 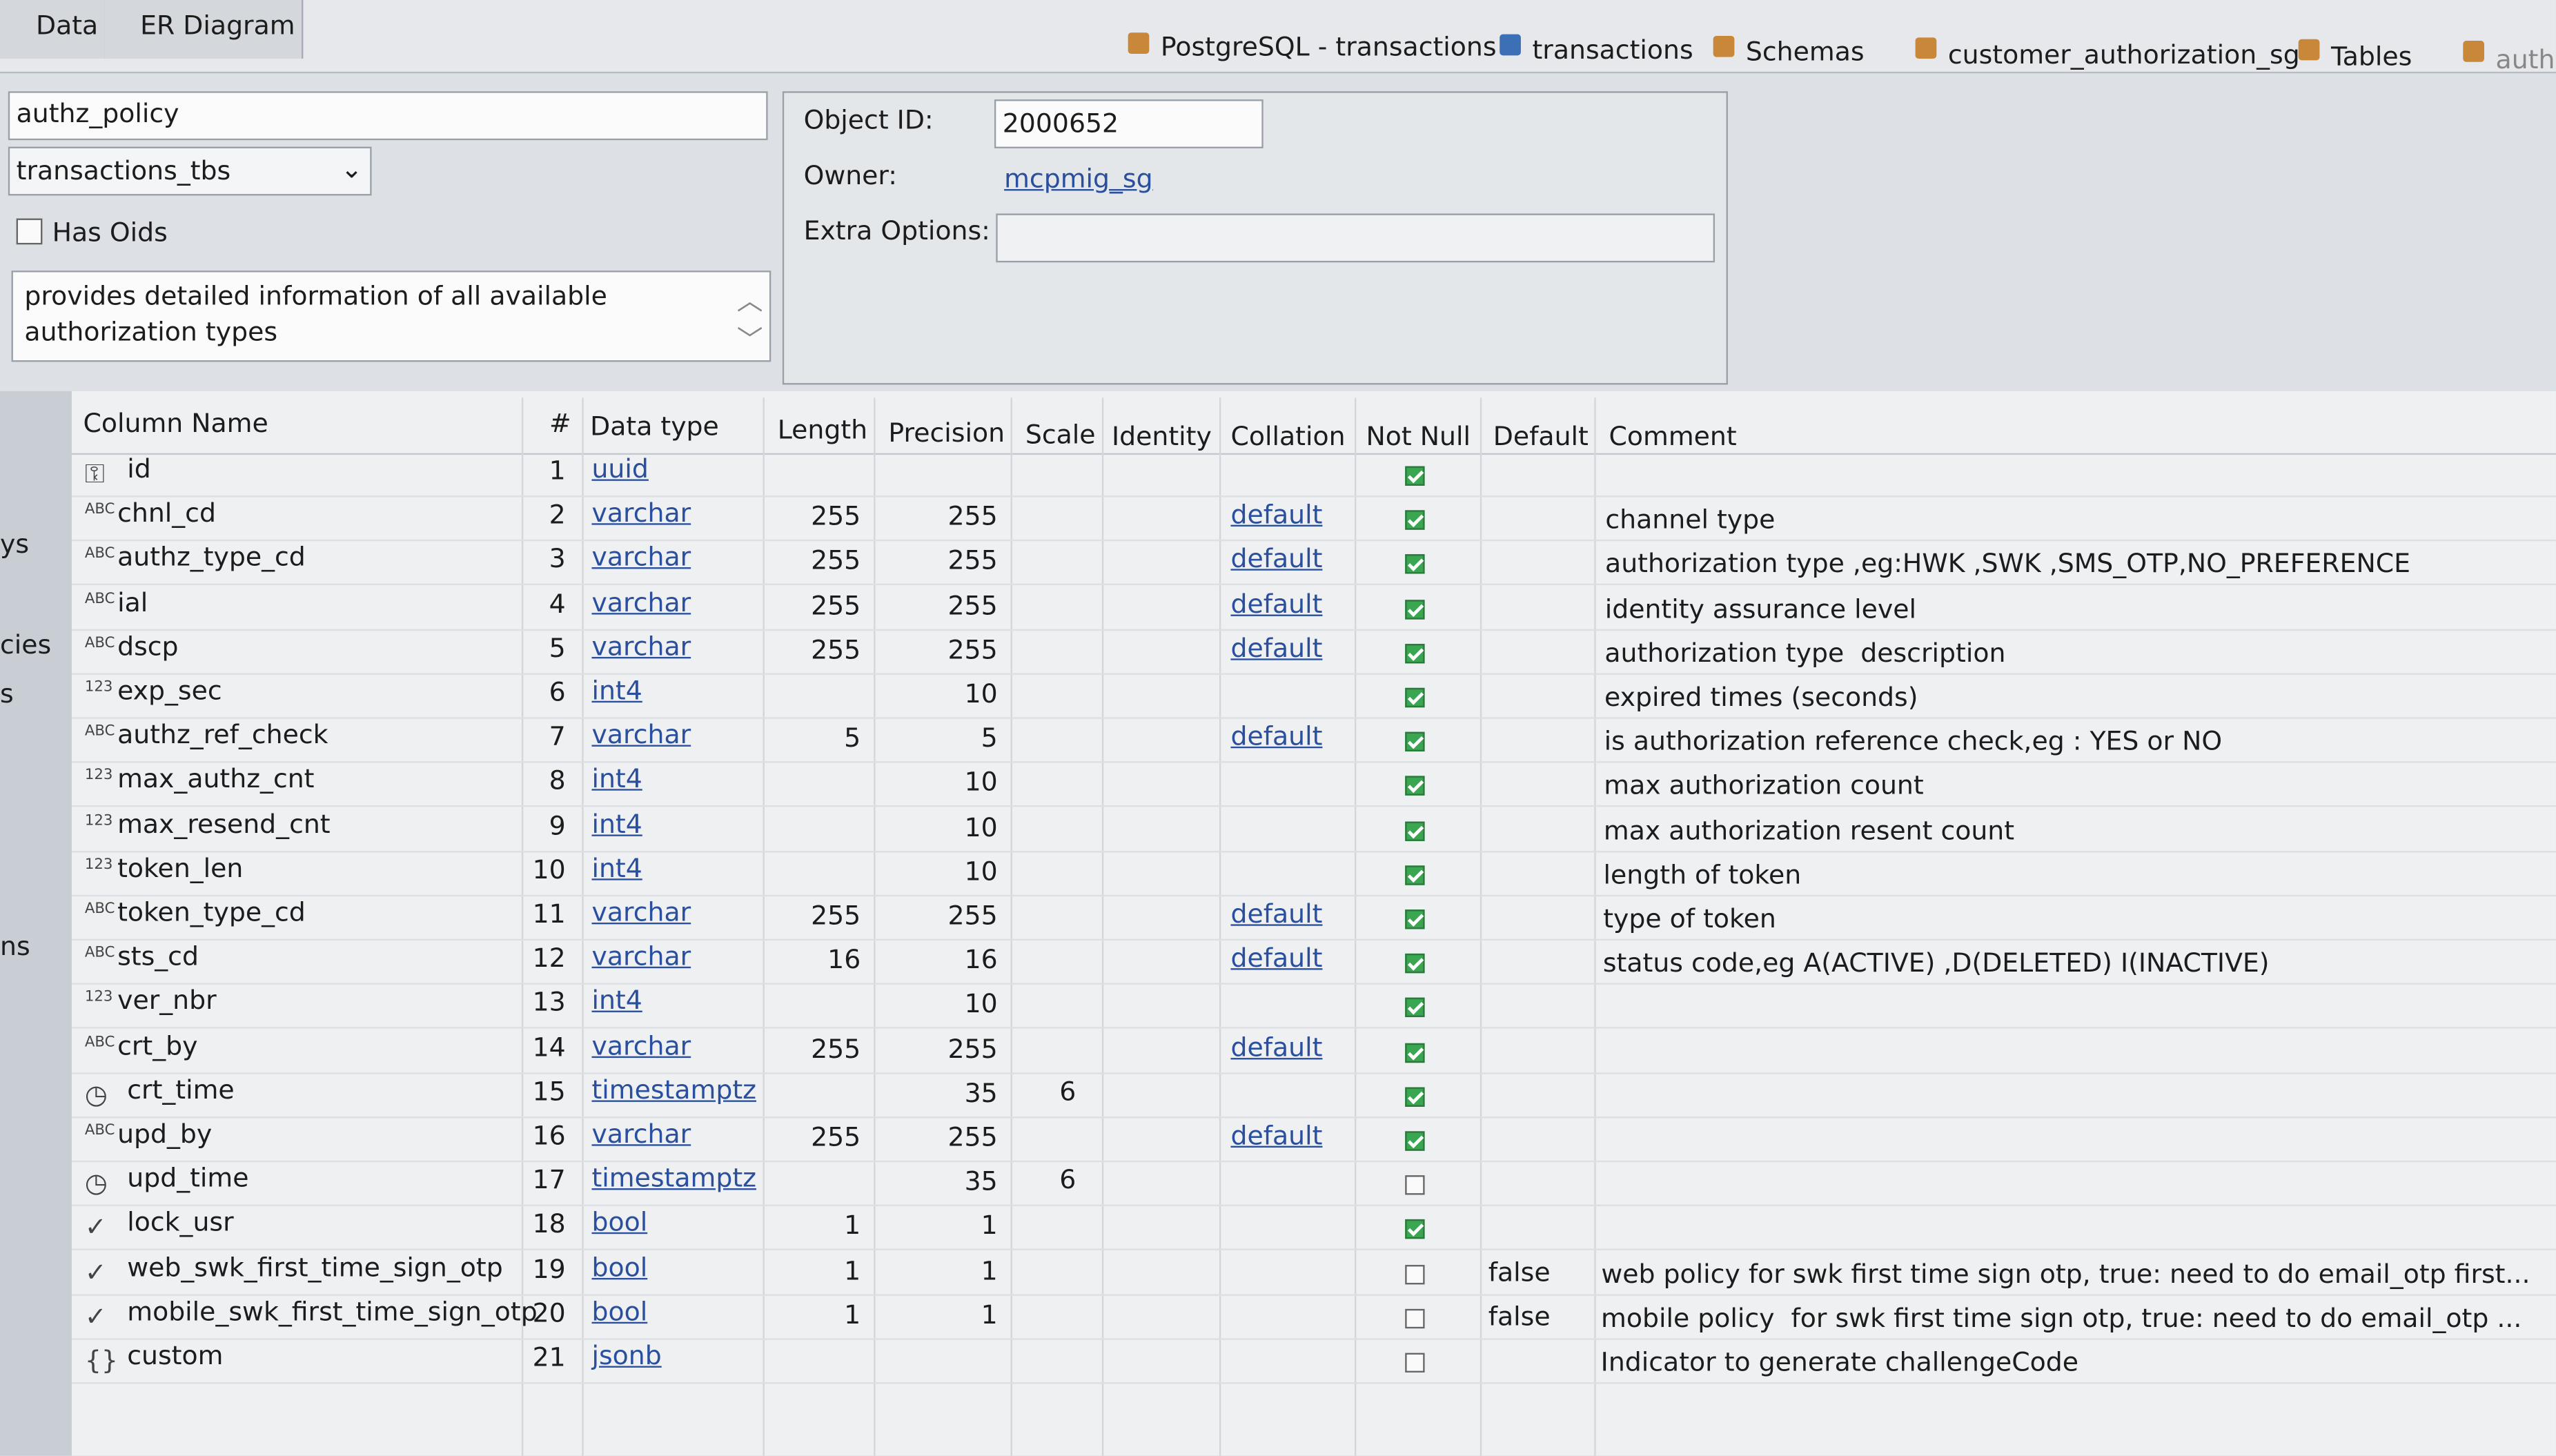 What do you see at coordinates (175, 1355) in the screenshot?
I see `column-name: custom` at bounding box center [175, 1355].